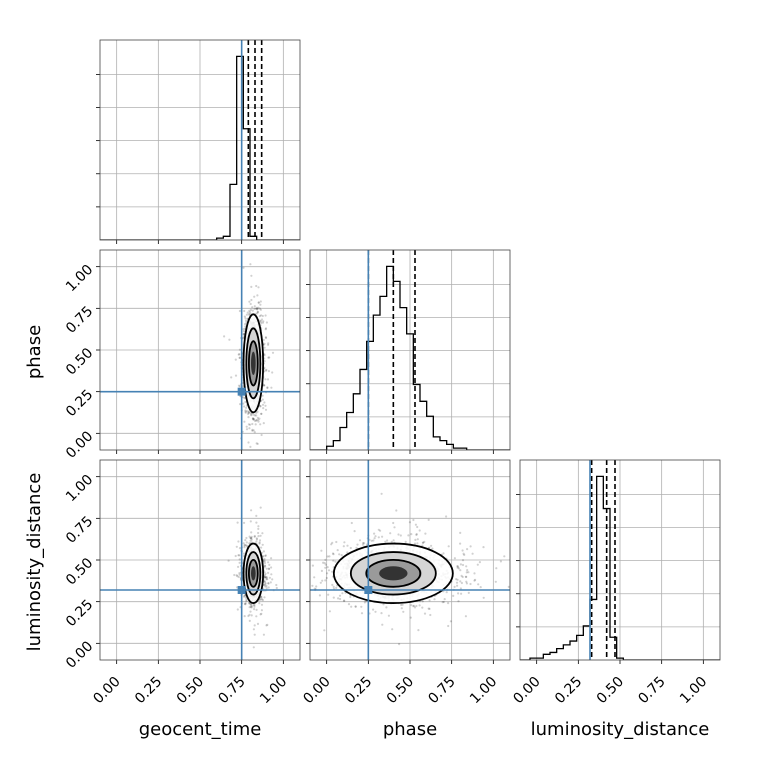 The height and width of the screenshot is (760, 760). What do you see at coordinates (200, 350) in the screenshot?
I see `panel-frame` at bounding box center [200, 350].